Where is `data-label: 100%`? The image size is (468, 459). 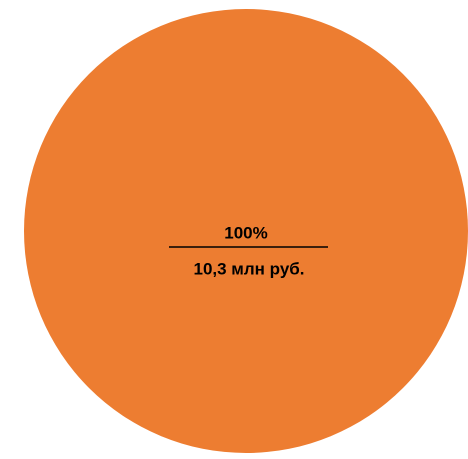 data-label: 100% is located at coordinates (245, 232).